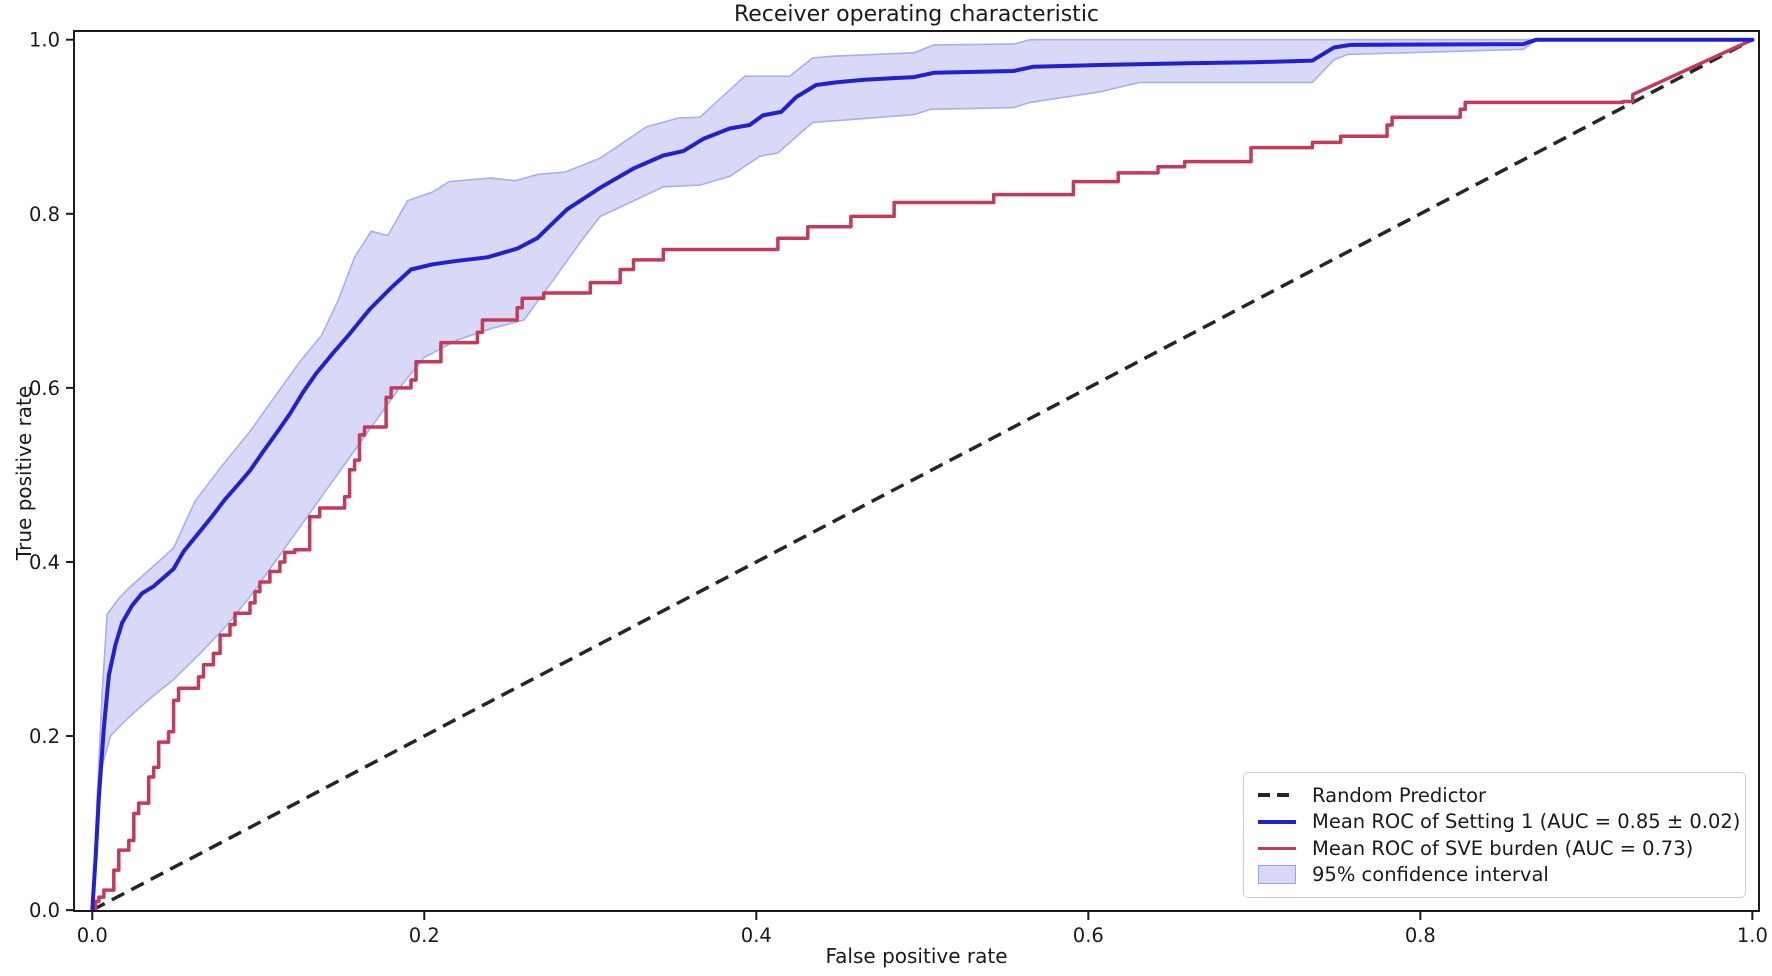 The image size is (1772, 976). Describe the element at coordinates (916, 956) in the screenshot. I see `x-axis-label: False positive rate` at that location.